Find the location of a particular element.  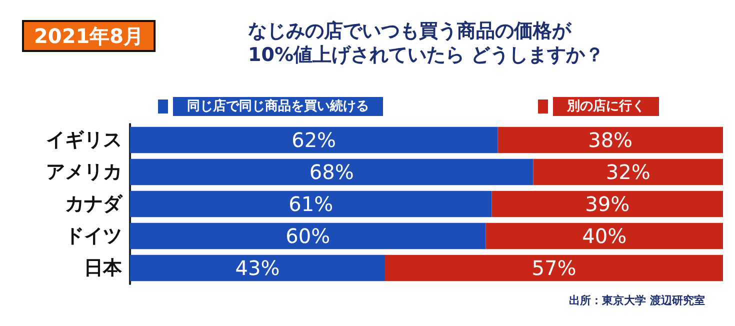

data-label: 32% is located at coordinates (628, 172).